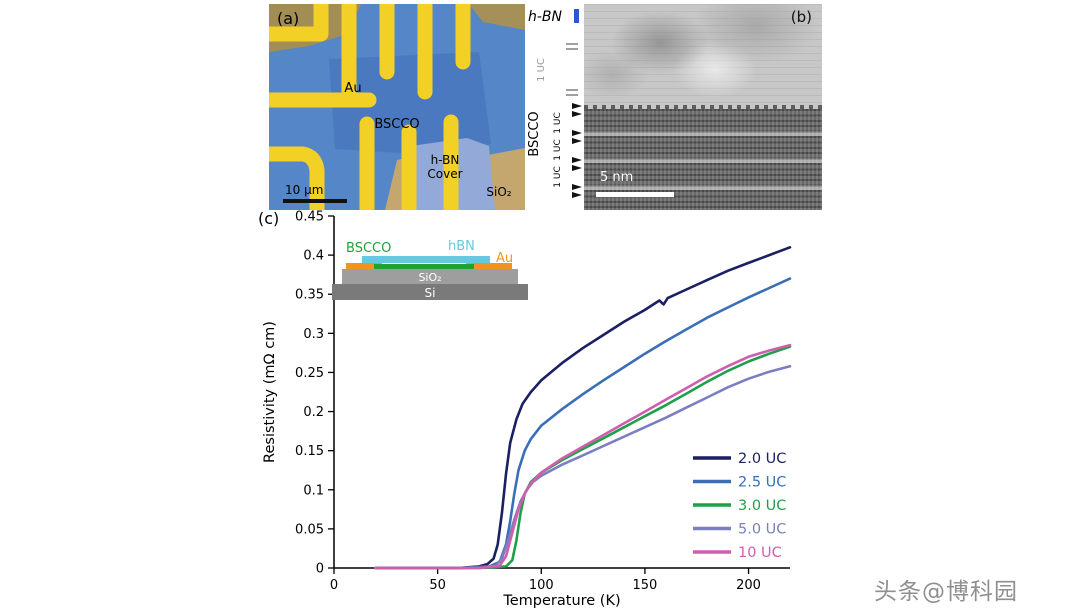 The height and width of the screenshot is (608, 1080). Describe the element at coordinates (309, 295) in the screenshot. I see `y-tick-label: 0.35` at that location.